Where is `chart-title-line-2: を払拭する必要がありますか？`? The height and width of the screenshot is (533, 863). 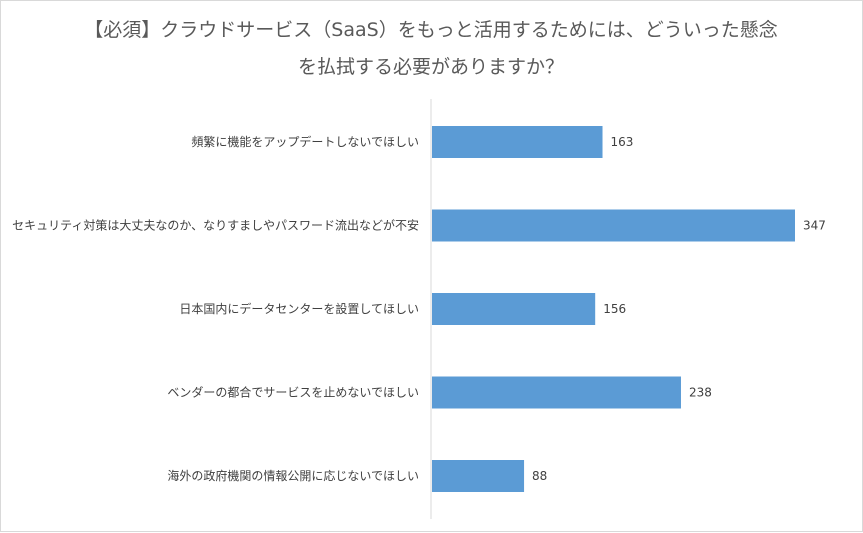 chart-title-line-2: を払拭する必要がありますか？ is located at coordinates (430, 67).